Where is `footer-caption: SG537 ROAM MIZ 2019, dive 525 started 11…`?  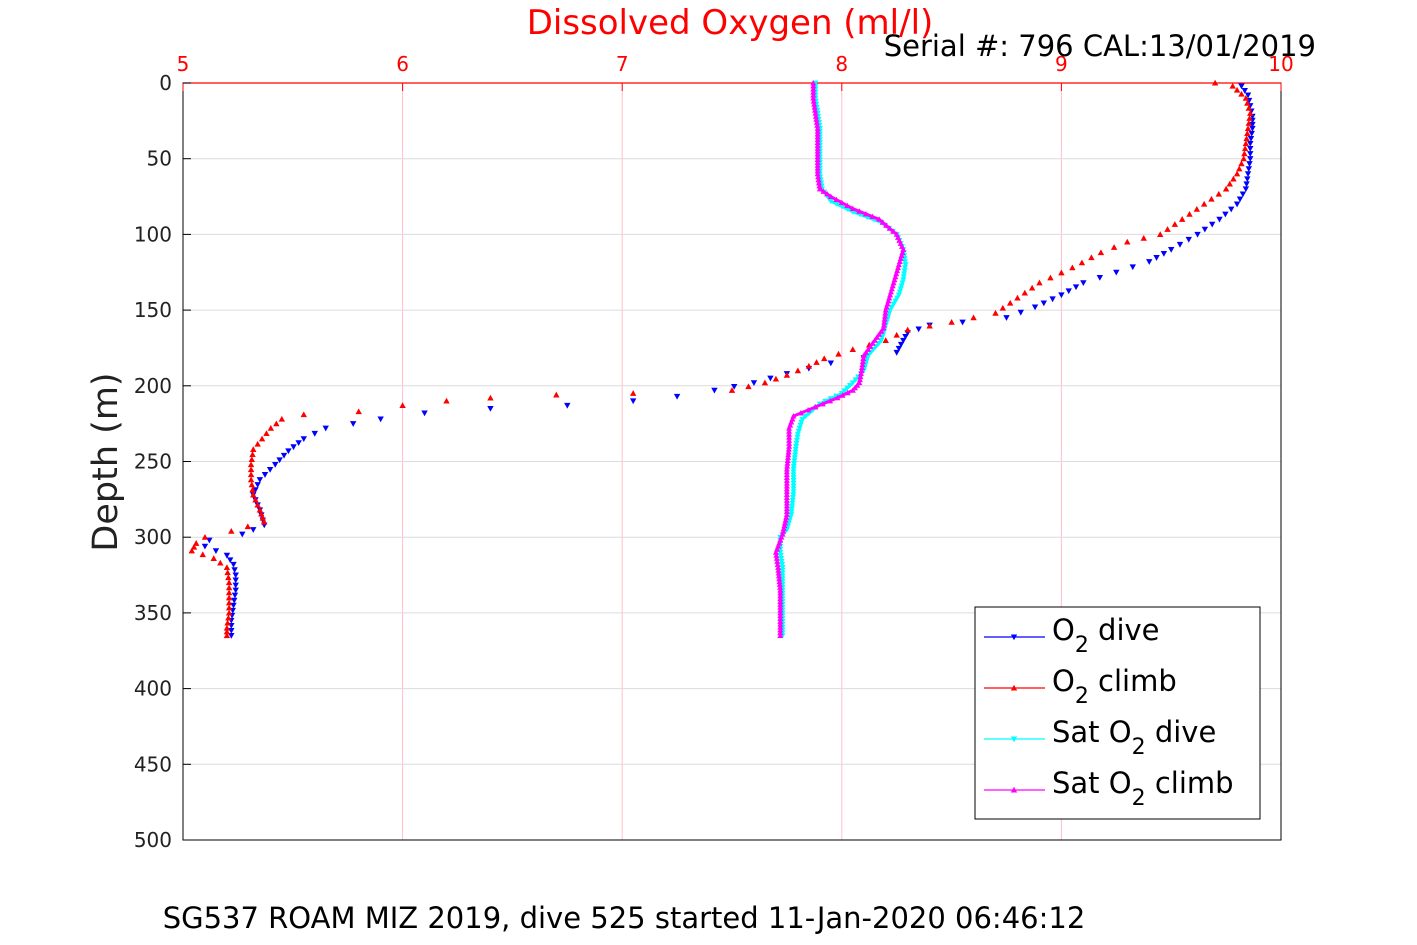
footer-caption: SG537 ROAM MIZ 2019, dive 525 started 11… is located at coordinates (624, 918).